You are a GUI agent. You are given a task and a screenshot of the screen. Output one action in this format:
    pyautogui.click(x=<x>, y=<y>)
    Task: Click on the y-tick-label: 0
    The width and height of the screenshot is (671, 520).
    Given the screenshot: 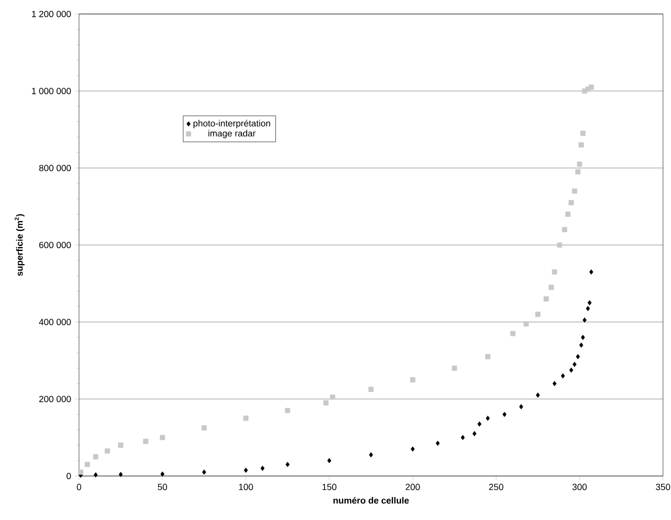 What is the action you would take?
    pyautogui.click(x=68, y=476)
    